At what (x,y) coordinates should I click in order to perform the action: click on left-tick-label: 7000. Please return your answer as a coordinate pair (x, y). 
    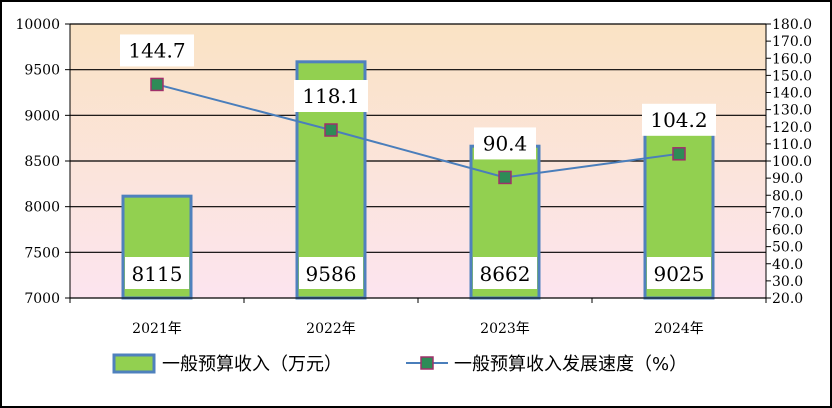
    Looking at the image, I should click on (42, 299).